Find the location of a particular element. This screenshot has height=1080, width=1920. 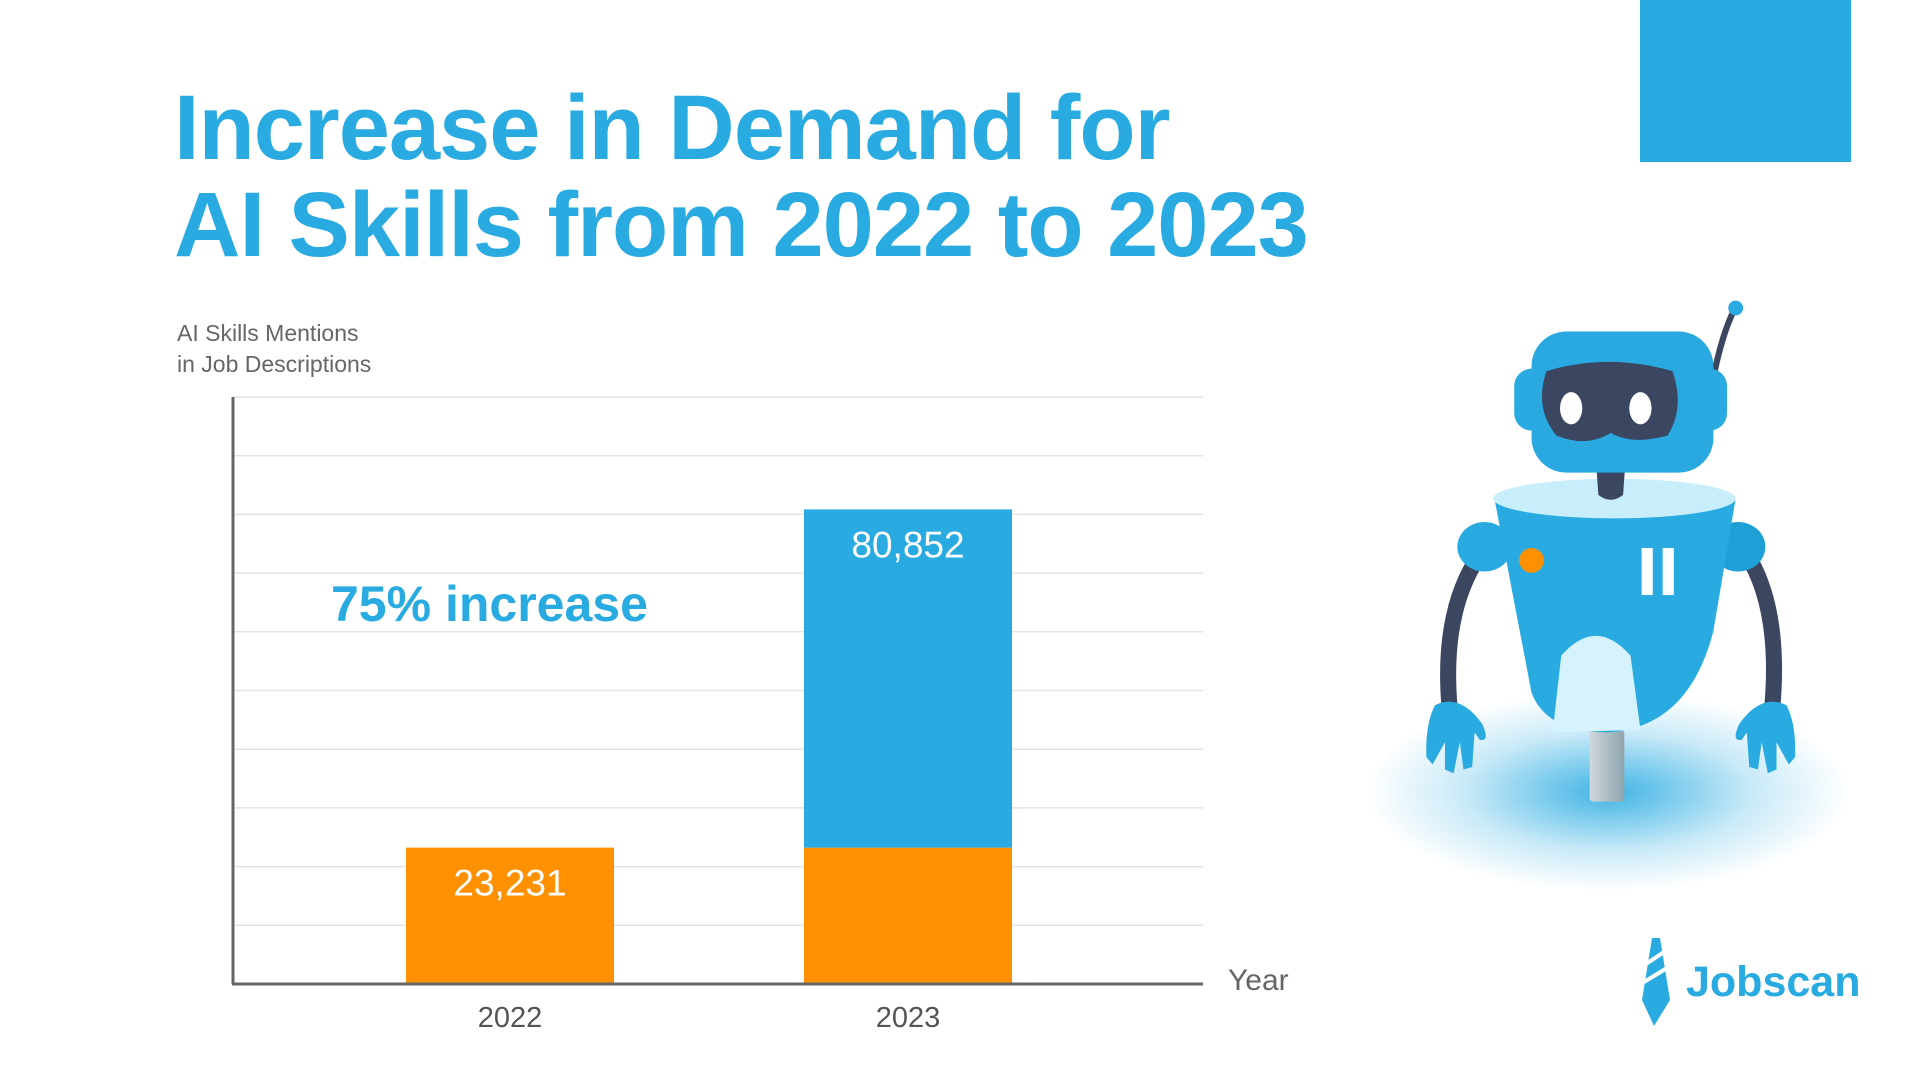

brand-name: Jobscan is located at coordinates (1773, 981).